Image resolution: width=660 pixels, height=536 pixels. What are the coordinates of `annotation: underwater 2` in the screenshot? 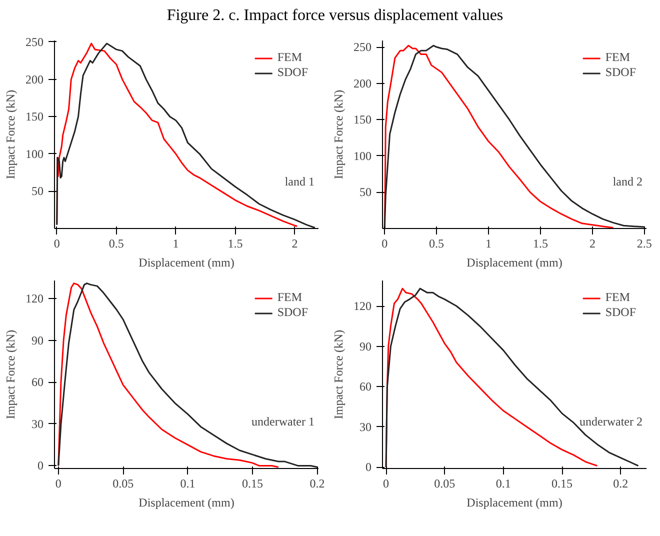 It's located at (611, 421).